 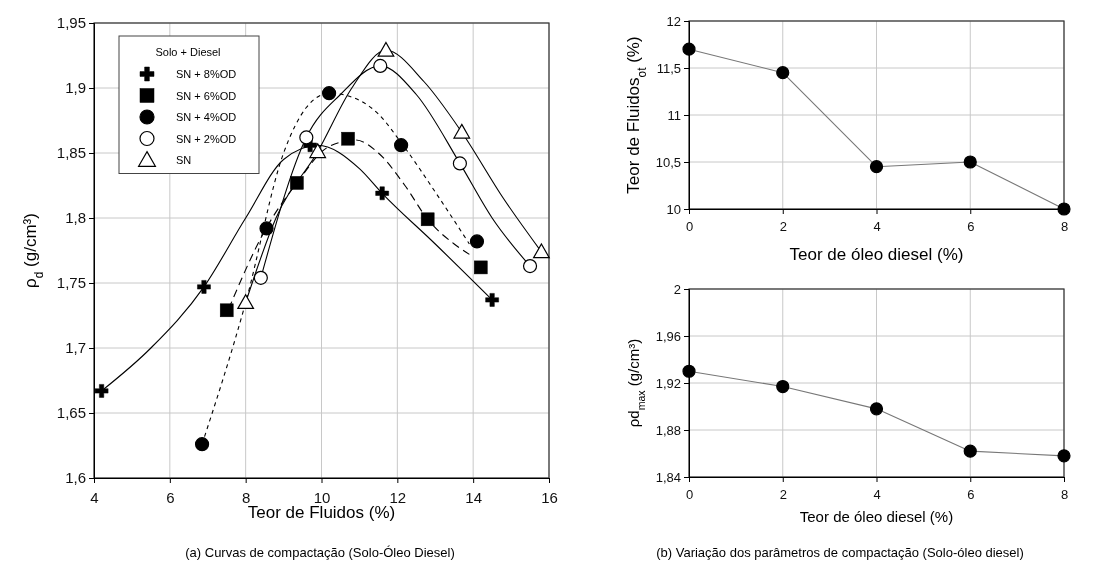 I want to click on y-tick-label: 2, so click(x=677, y=289).